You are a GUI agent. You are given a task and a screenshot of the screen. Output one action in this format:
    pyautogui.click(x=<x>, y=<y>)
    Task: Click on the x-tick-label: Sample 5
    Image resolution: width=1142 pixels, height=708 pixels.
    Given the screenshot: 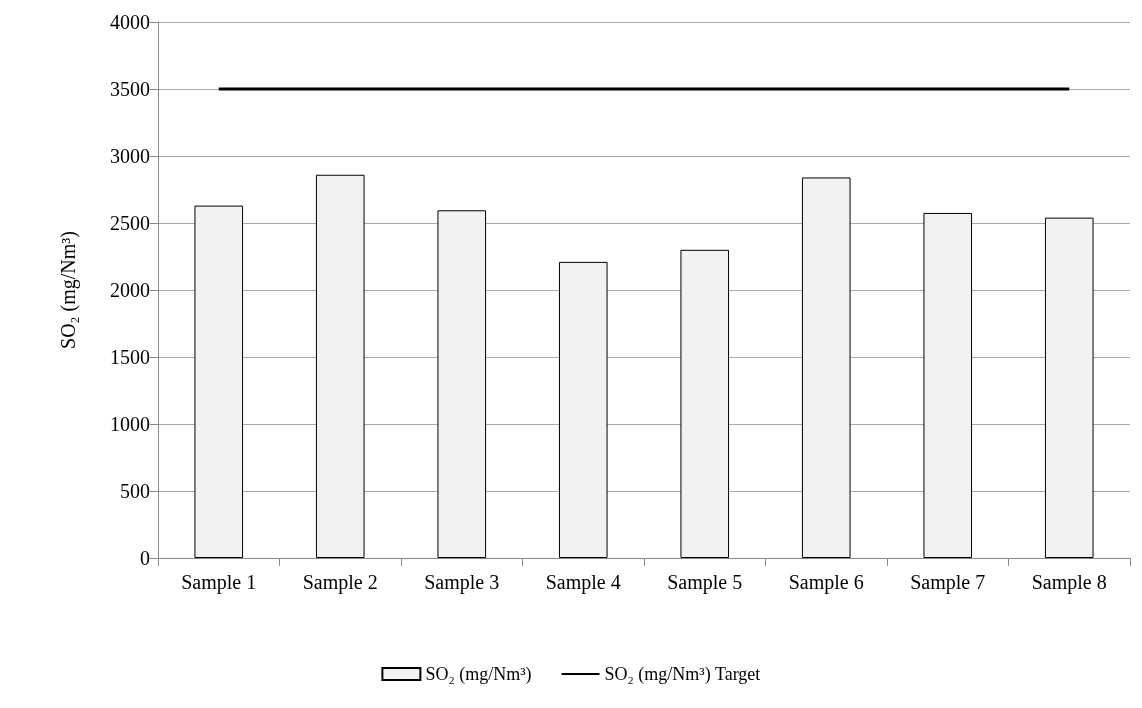 What is the action you would take?
    pyautogui.click(x=705, y=582)
    